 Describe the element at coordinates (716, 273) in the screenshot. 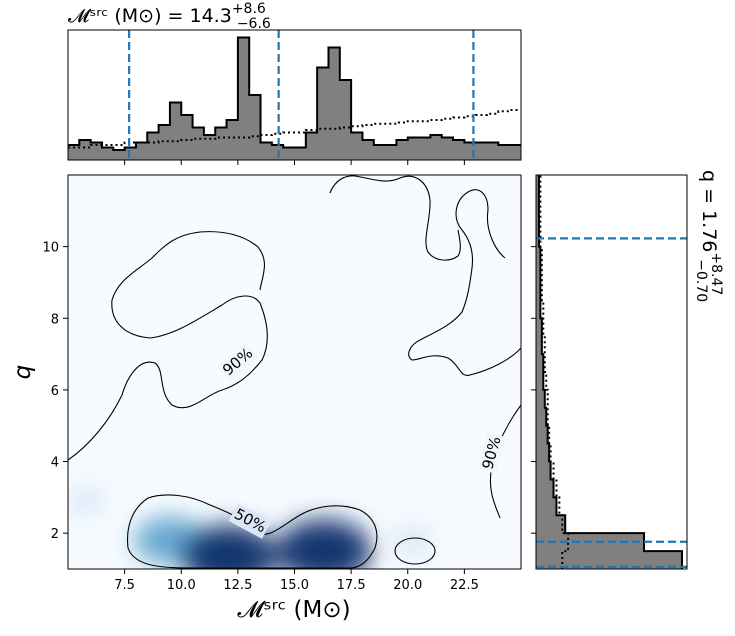

I see `right-title-sup: +8.47` at that location.